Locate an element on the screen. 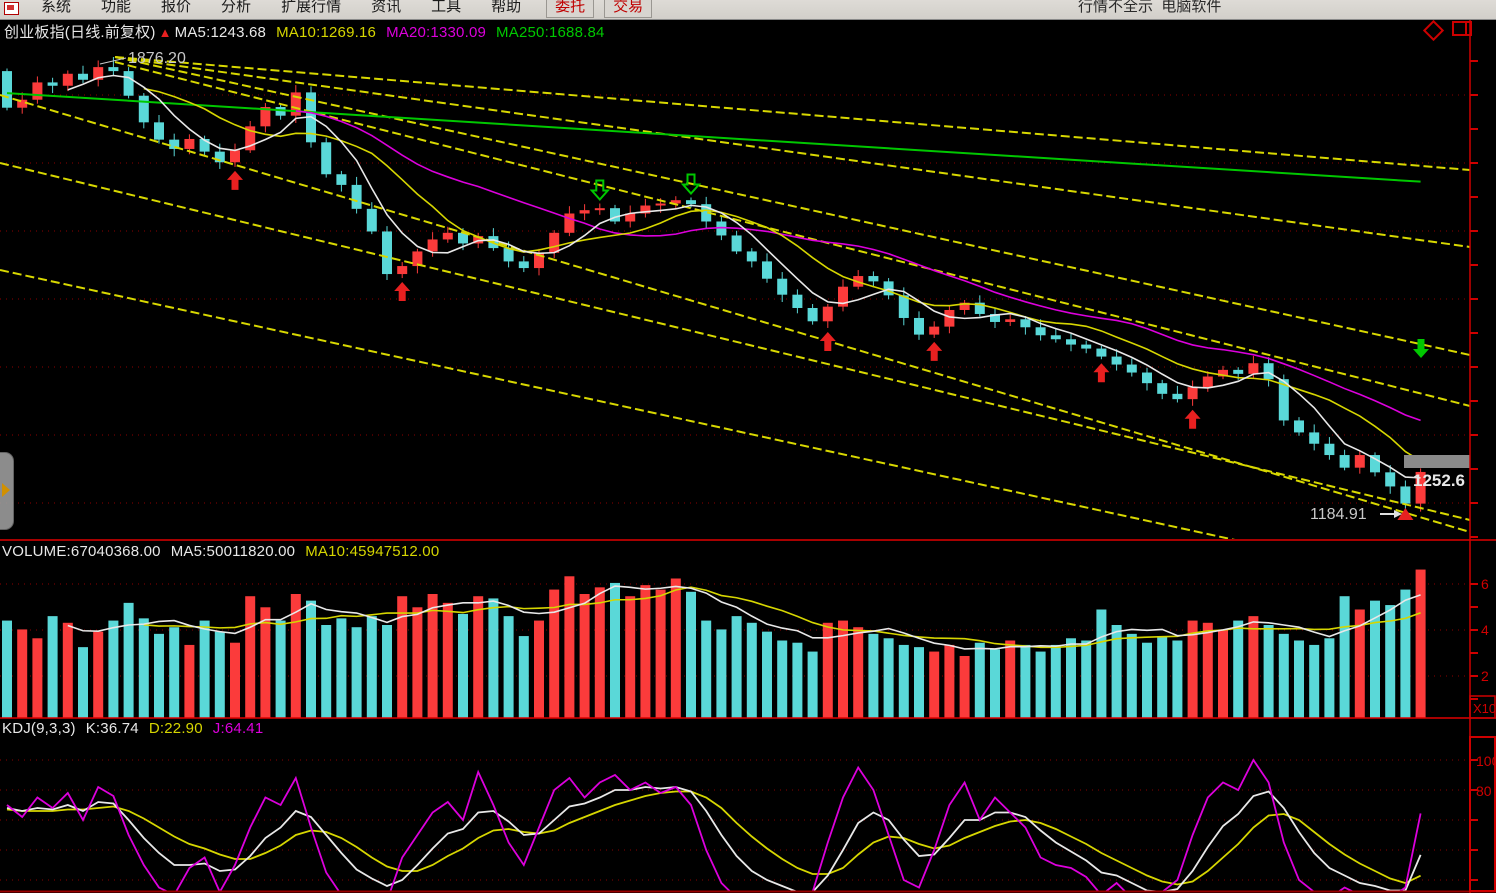  menu-item: 系统 is located at coordinates (56, 7).